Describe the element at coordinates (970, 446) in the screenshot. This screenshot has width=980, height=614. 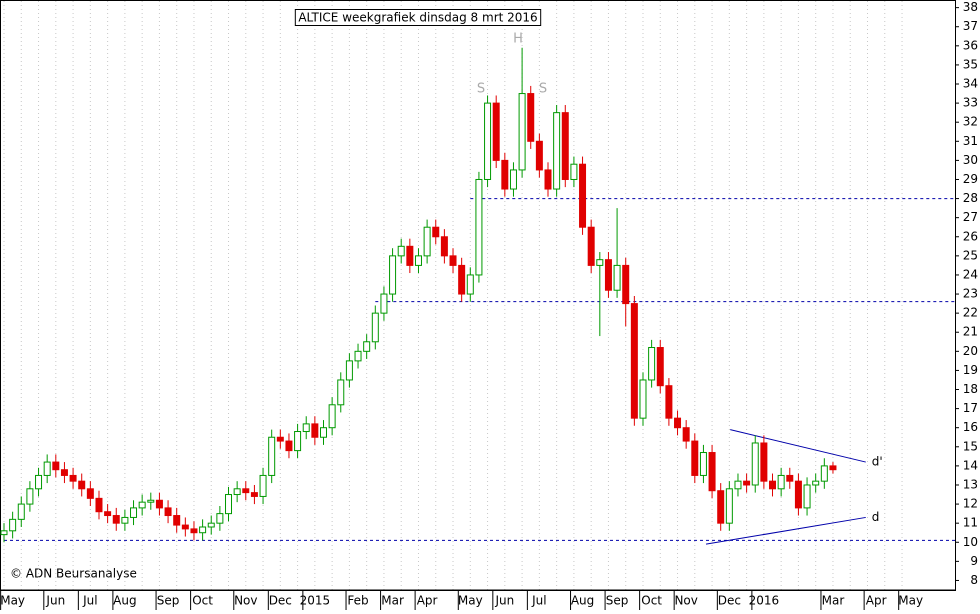
I see `y-tick-label: 15` at that location.